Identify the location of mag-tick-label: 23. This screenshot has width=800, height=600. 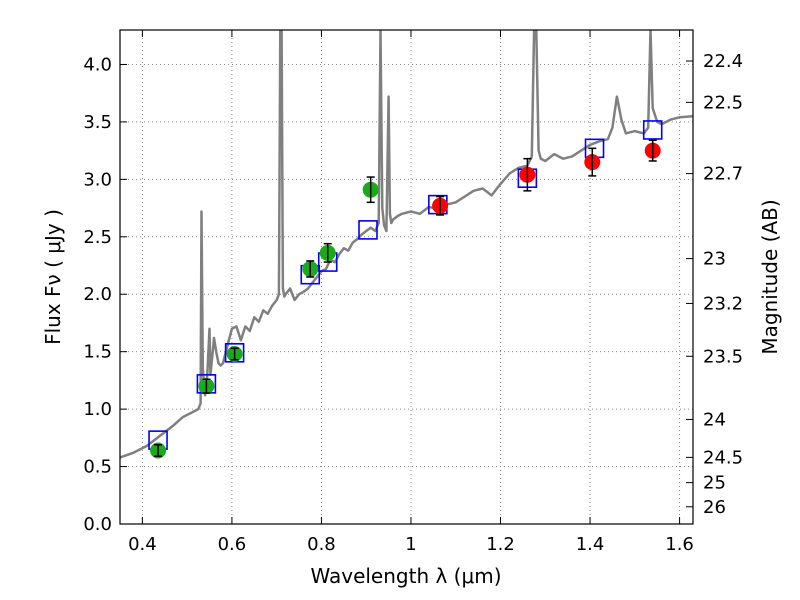
(714, 259).